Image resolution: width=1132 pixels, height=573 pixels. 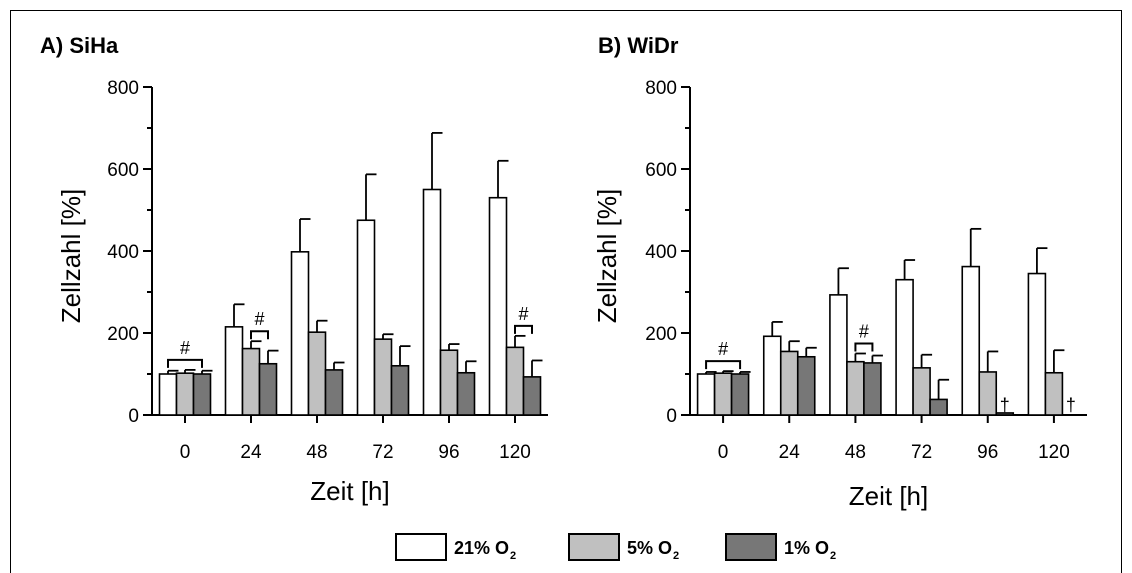 I want to click on legend: 21% O2 5% O2 1% O2, so click(x=615, y=547).